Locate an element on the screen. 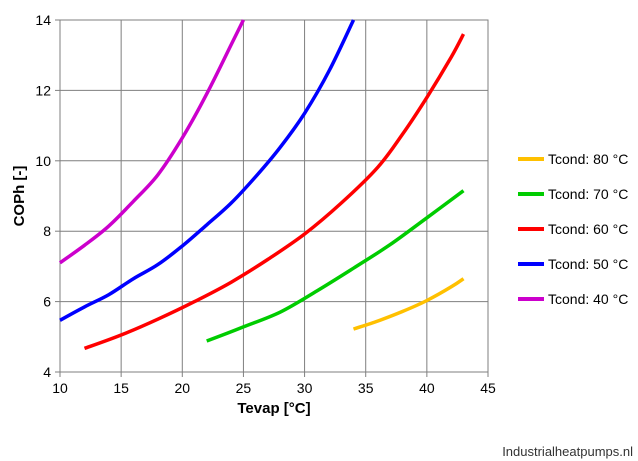  y-tick-label: 12 is located at coordinates (43, 90).